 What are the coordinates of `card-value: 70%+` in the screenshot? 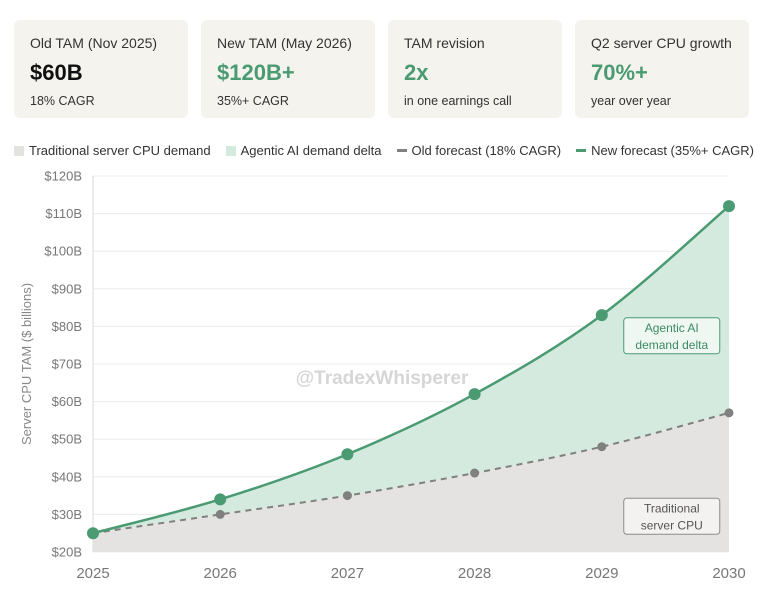 It's located at (619, 72).